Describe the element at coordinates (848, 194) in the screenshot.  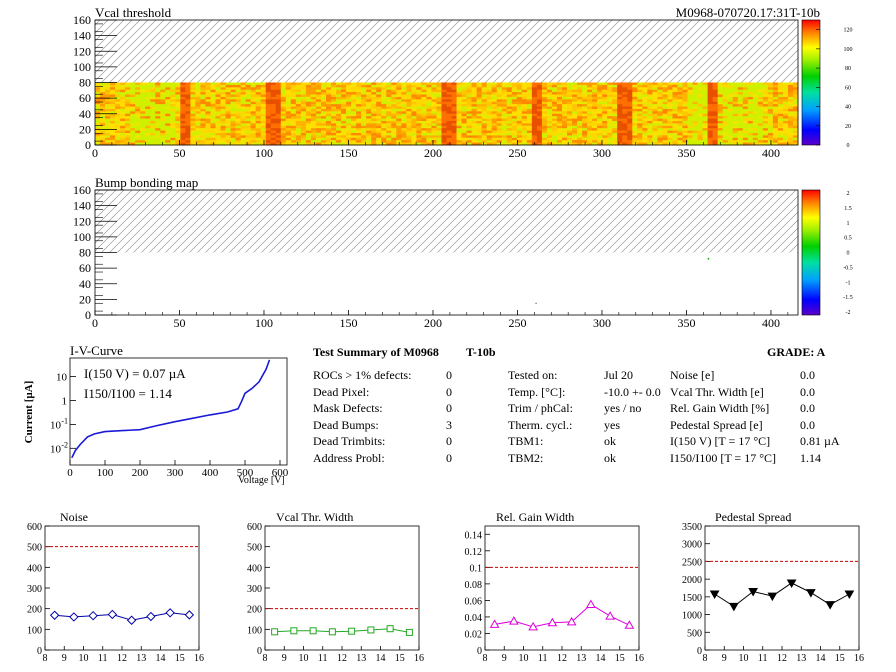
I see `color-scale-label: 2` at that location.